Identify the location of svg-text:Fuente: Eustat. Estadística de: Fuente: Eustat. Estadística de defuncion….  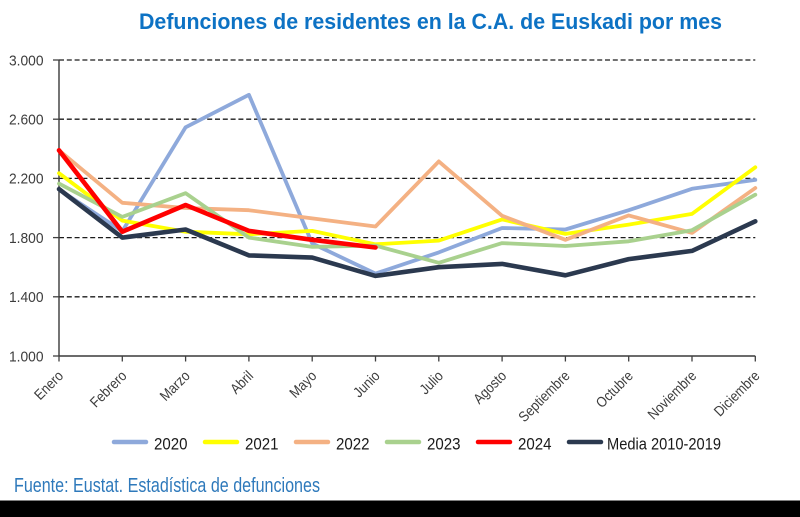
(167, 486).